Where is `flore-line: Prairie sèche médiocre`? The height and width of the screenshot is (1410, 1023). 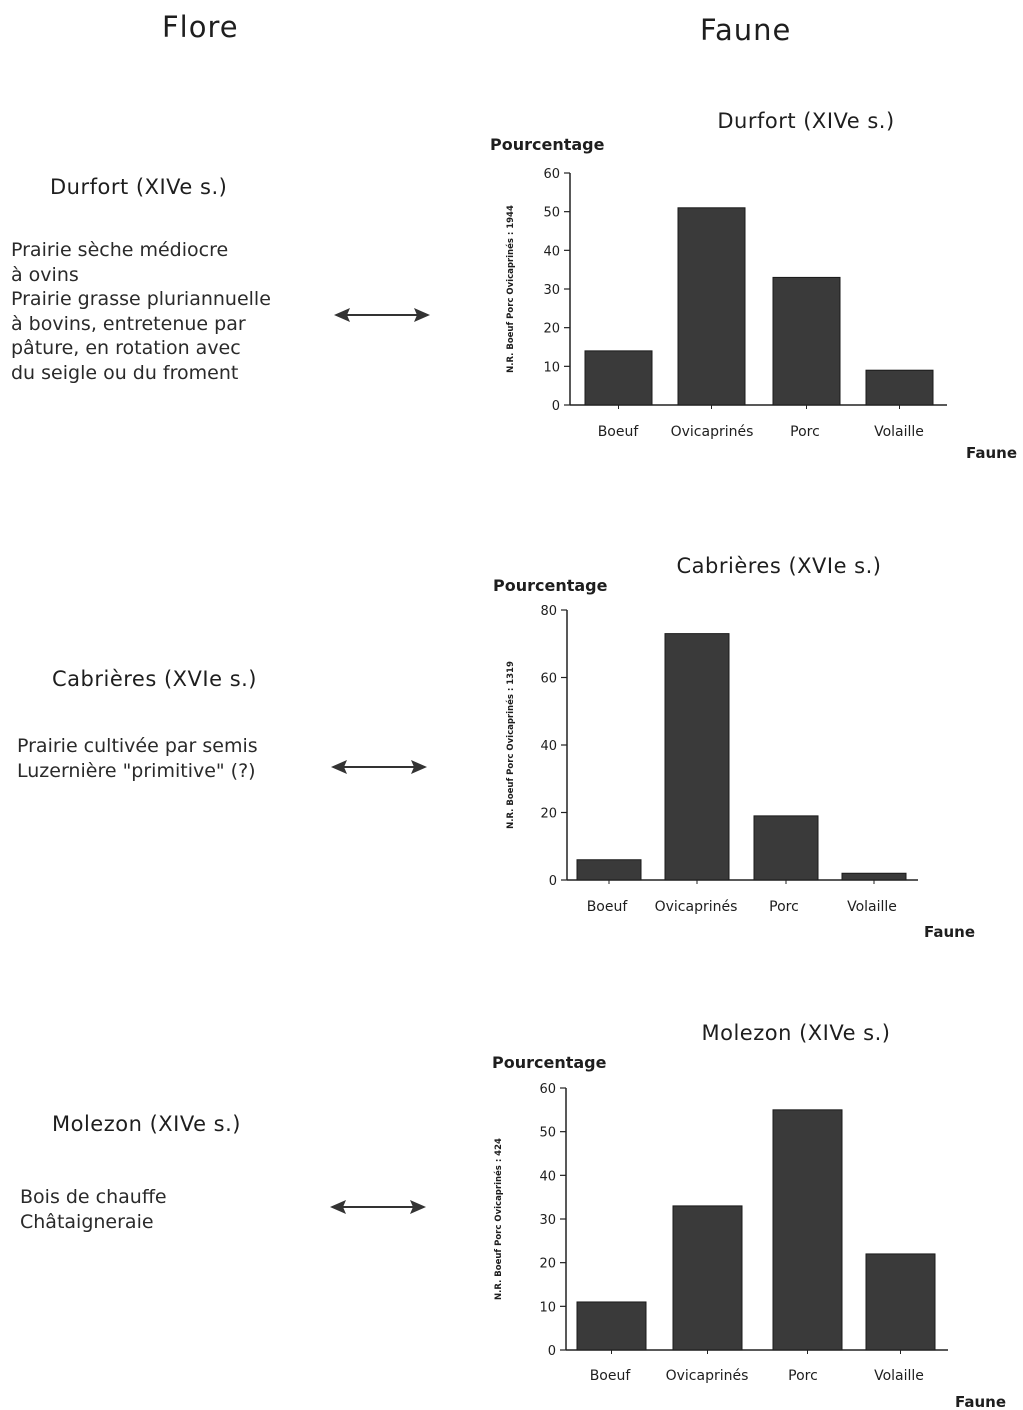
flore-line: Prairie sèche médiocre is located at coordinates (120, 250).